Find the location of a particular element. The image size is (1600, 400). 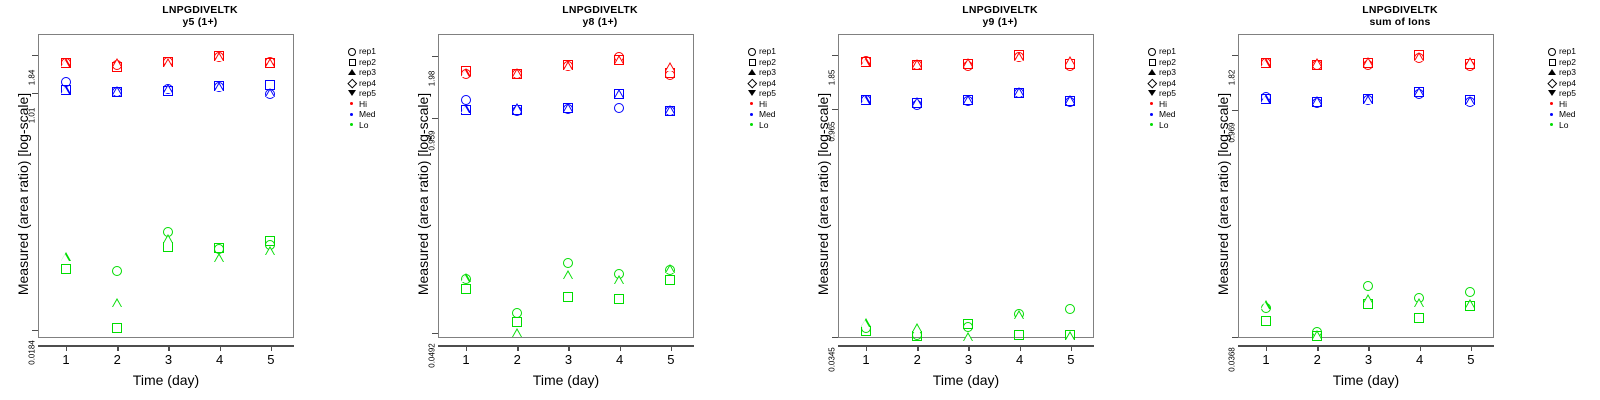

legend-symbol-square-icon is located at coordinates (1552, 62).